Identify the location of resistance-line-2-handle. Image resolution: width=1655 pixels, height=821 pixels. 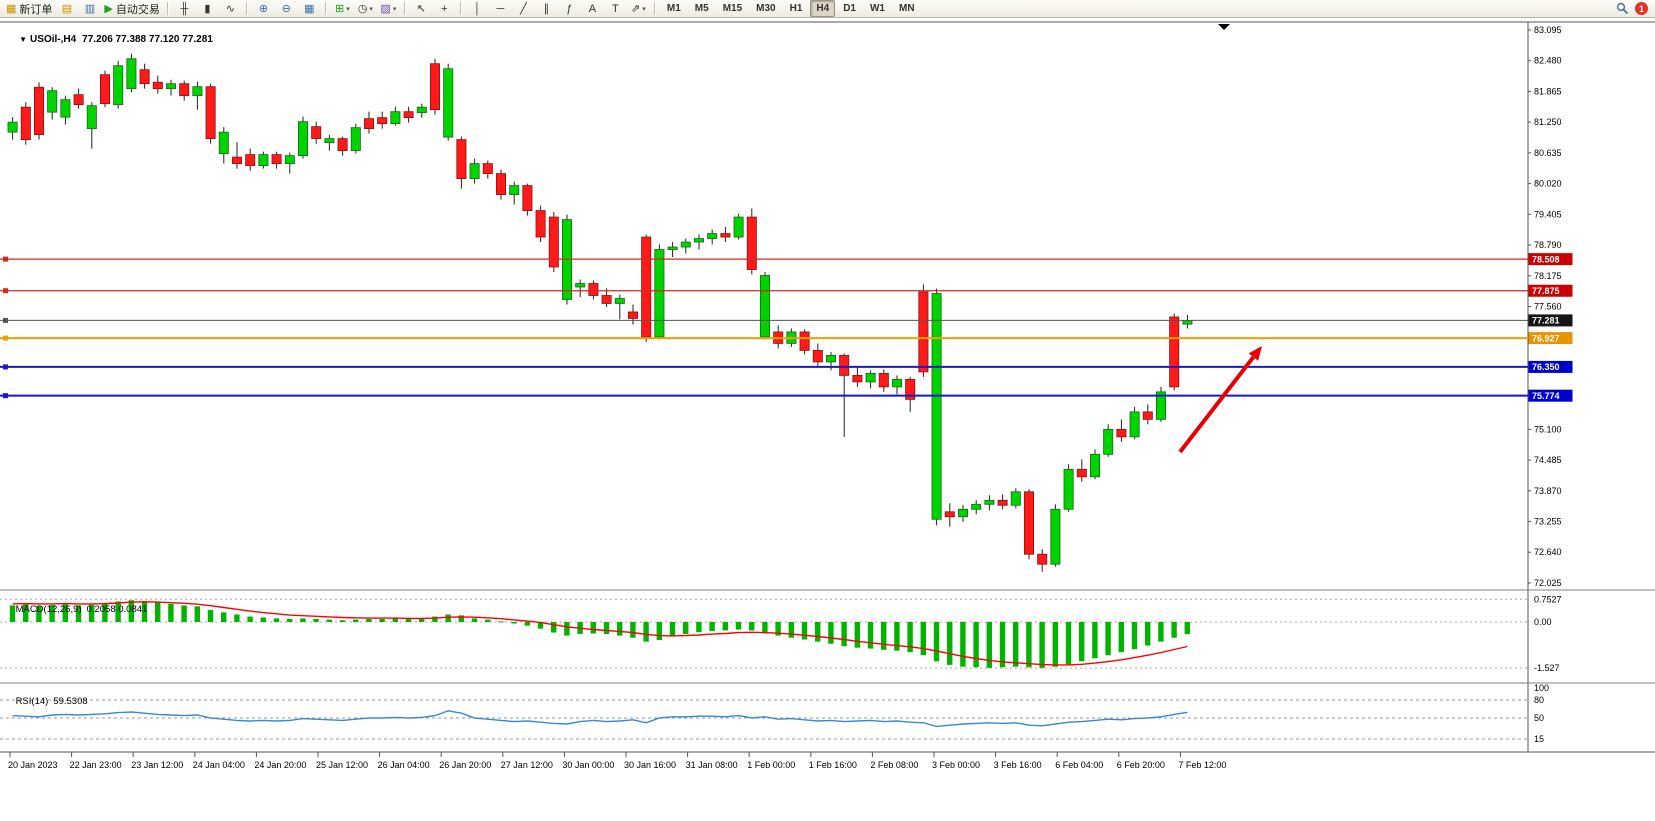
(5, 291).